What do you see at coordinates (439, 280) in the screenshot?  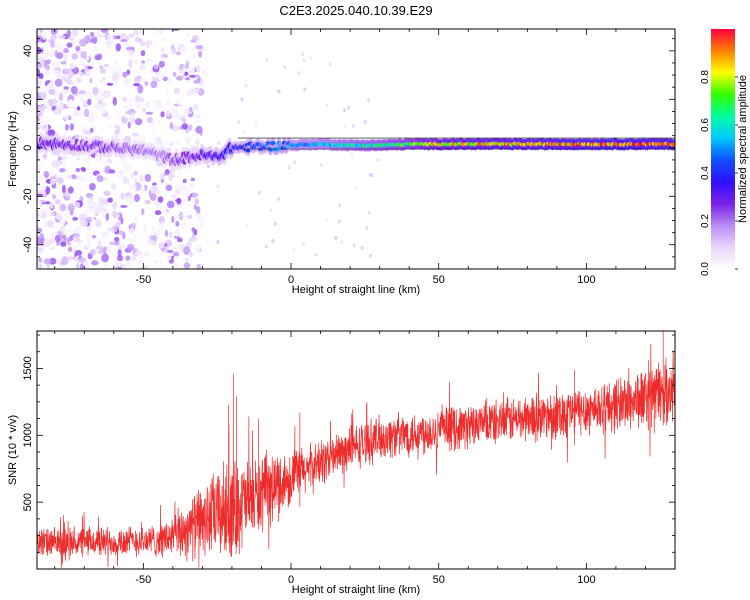 I see `x-tick-label: 50` at bounding box center [439, 280].